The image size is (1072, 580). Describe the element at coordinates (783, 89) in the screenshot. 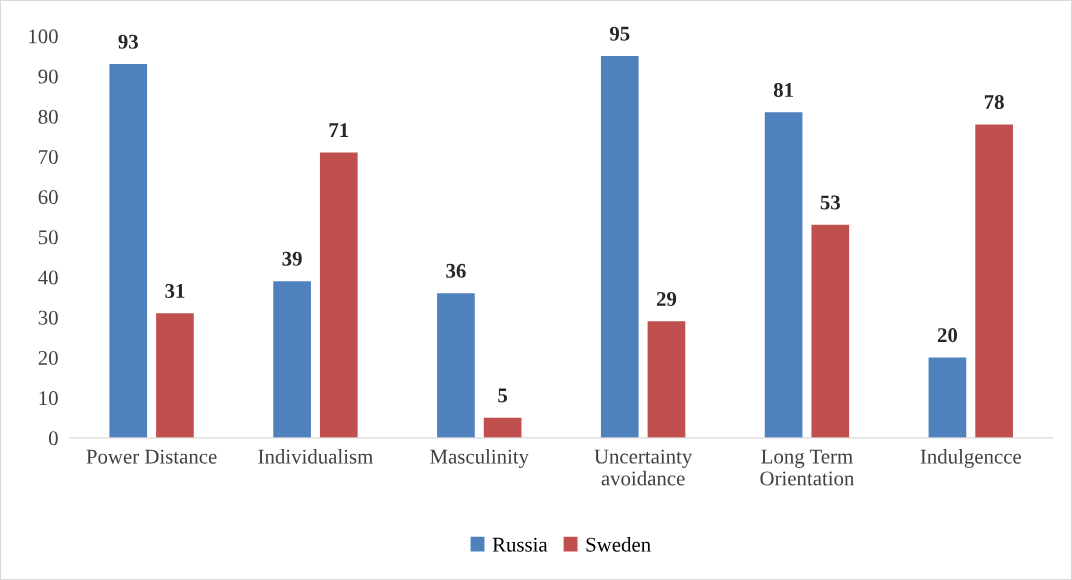

I see `data-label: 81` at that location.